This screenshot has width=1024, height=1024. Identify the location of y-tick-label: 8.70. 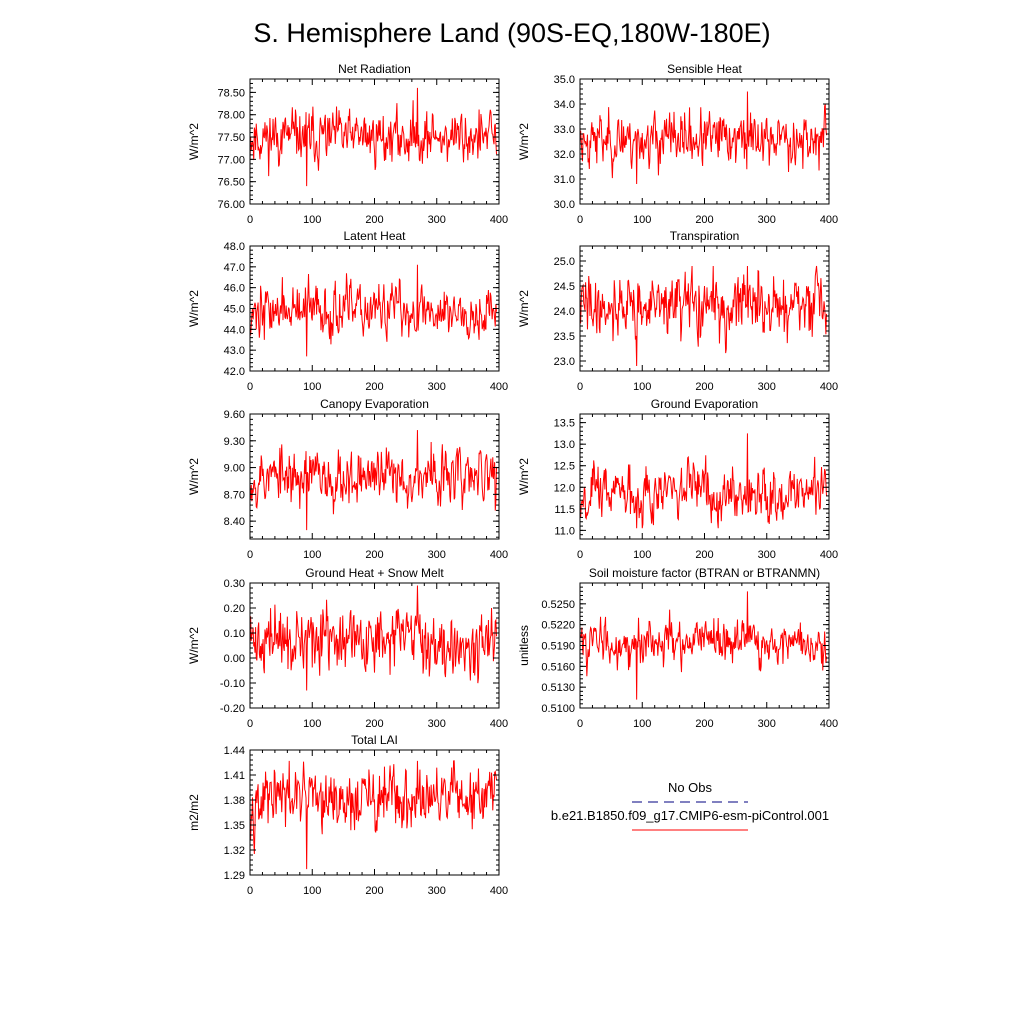
(234, 495).